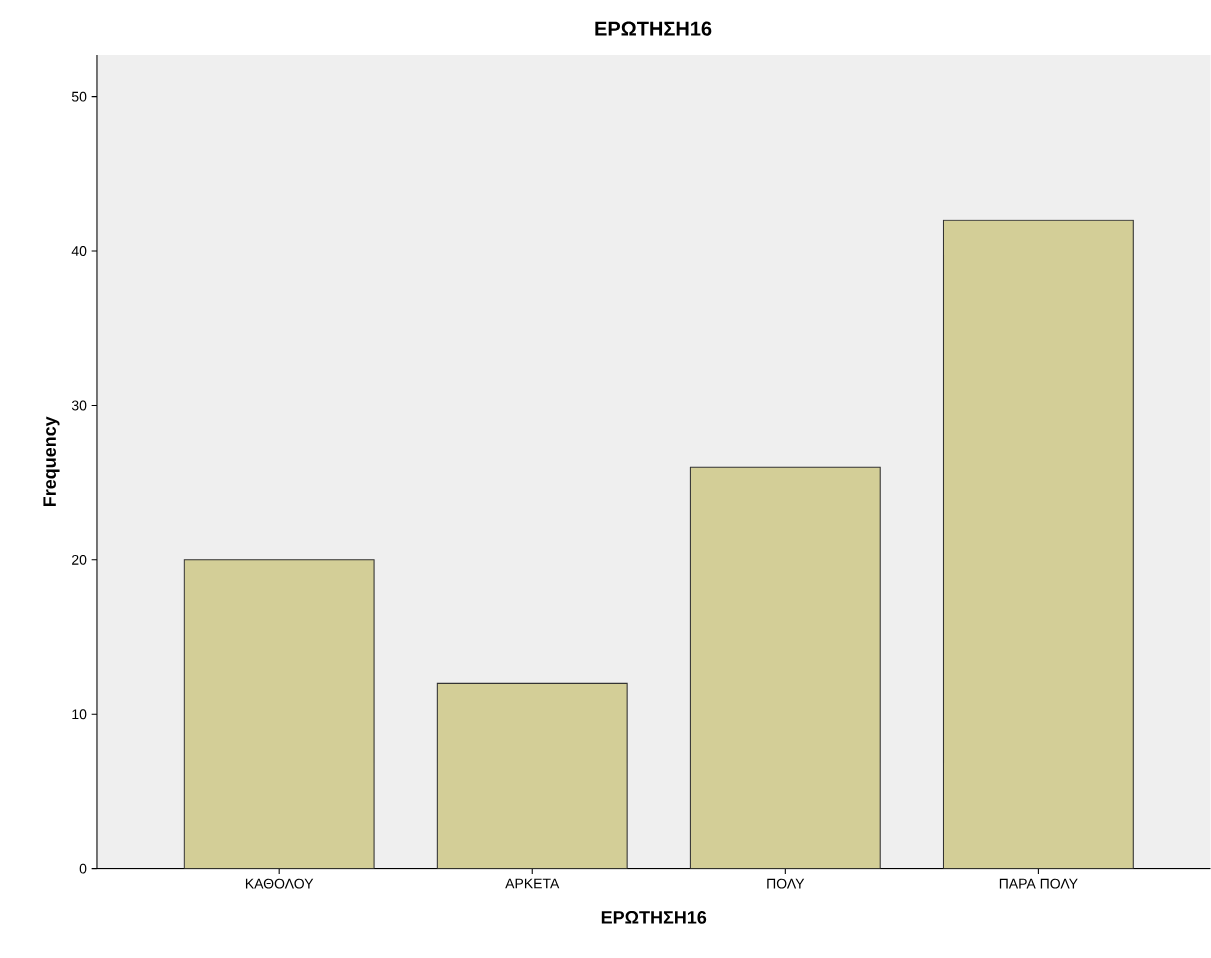  Describe the element at coordinates (653, 28) in the screenshot. I see `chart-title: ΕΡΩΤΗΣΗ16` at that location.